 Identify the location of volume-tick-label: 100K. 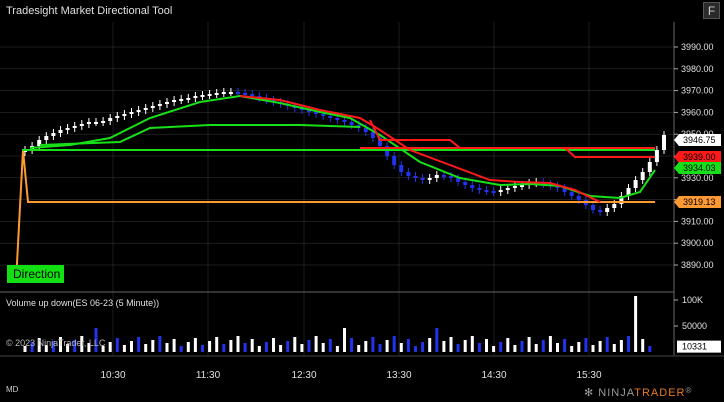
(692, 300).